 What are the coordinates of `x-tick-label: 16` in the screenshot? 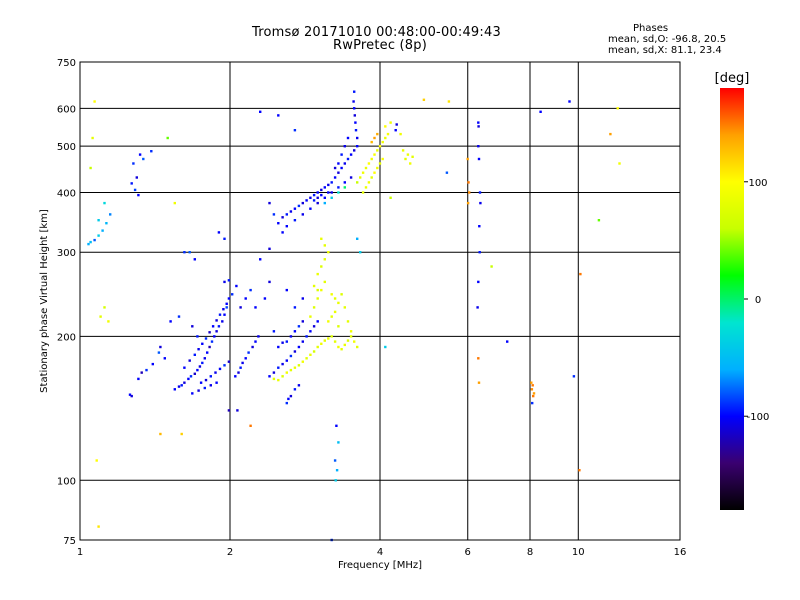 It's located at (680, 552).